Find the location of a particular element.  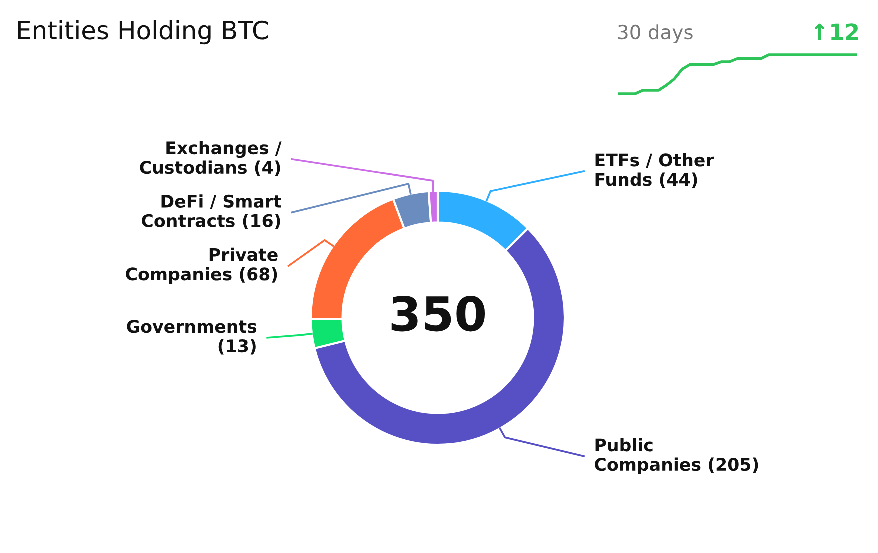

slice-label: ETFs / Other Funds (44) is located at coordinates (655, 170).